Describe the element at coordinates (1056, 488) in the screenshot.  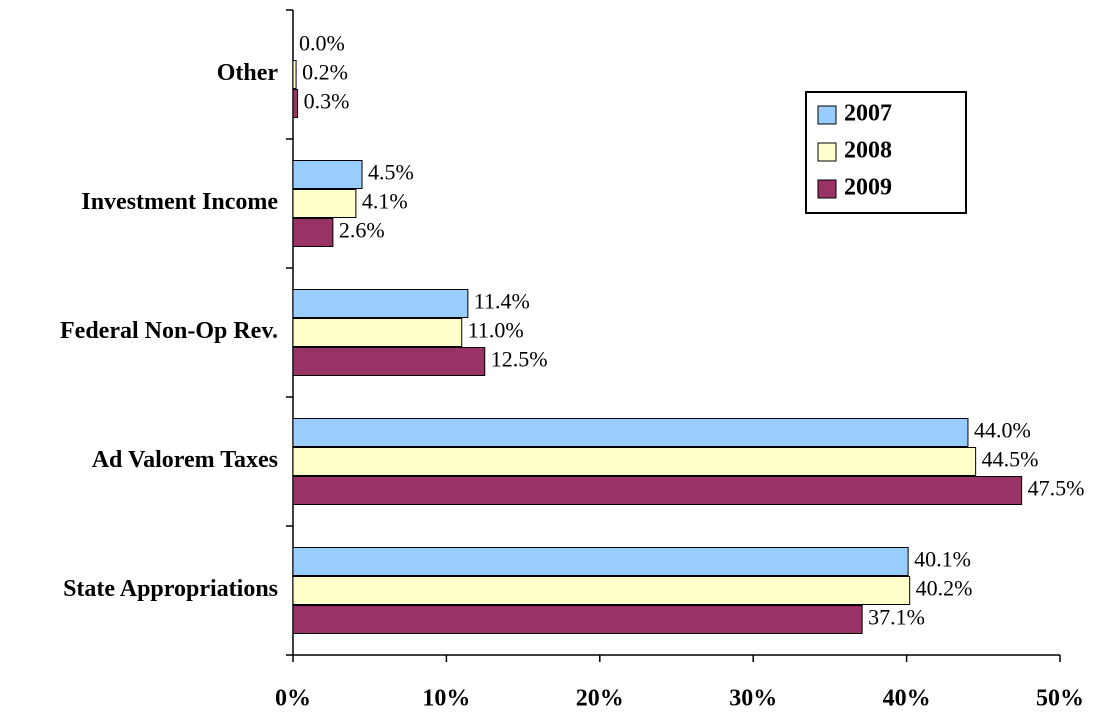
I see `value-label: 47.5%` at that location.